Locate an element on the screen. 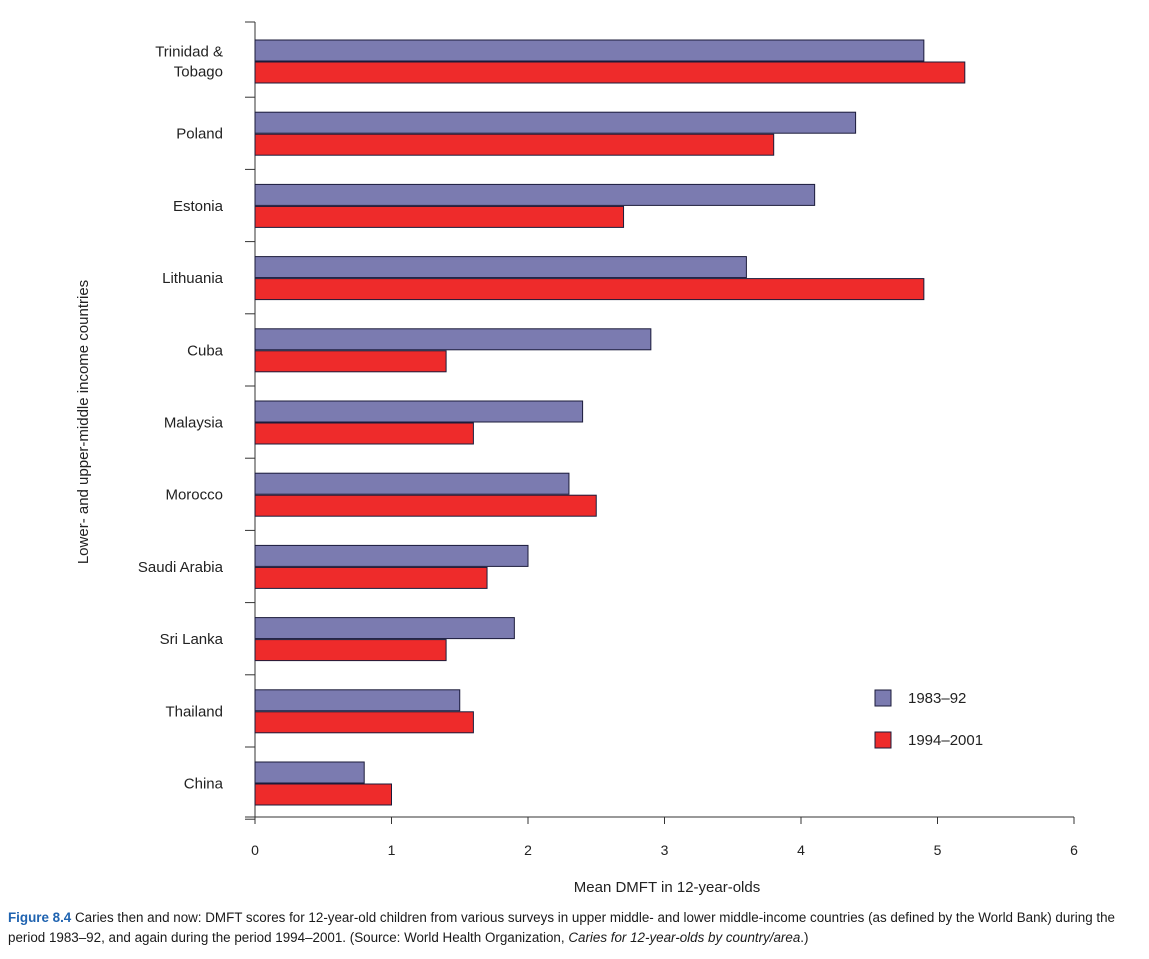  category-label: Thailand is located at coordinates (194, 711).